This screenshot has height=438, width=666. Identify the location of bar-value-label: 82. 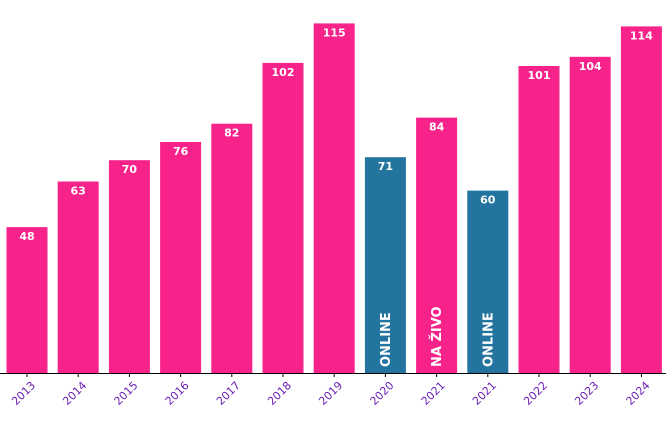
(231, 133).